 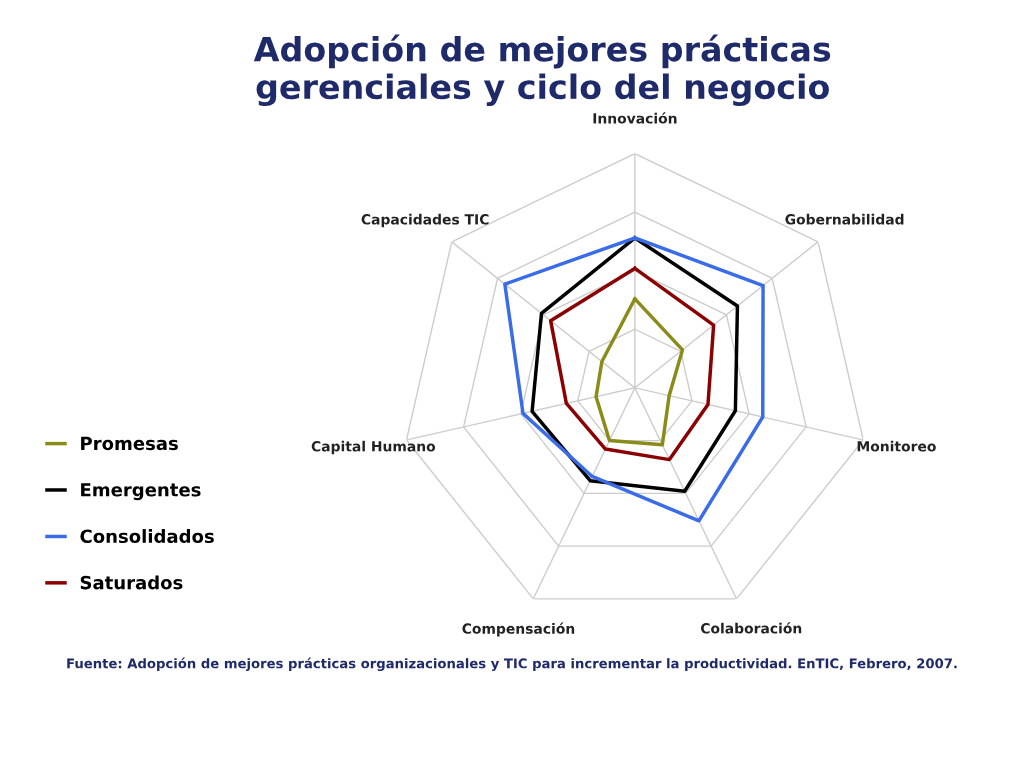 What do you see at coordinates (373, 447) in the screenshot?
I see `spoke-label: Capital Humano` at bounding box center [373, 447].